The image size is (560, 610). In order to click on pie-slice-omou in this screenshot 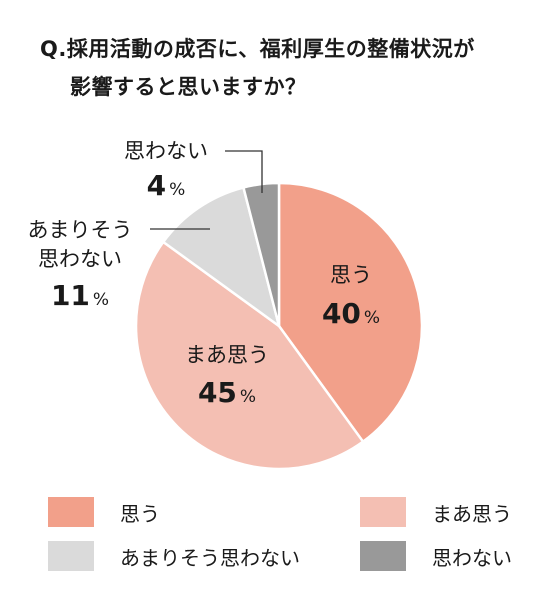, I will do `click(350, 312)`.